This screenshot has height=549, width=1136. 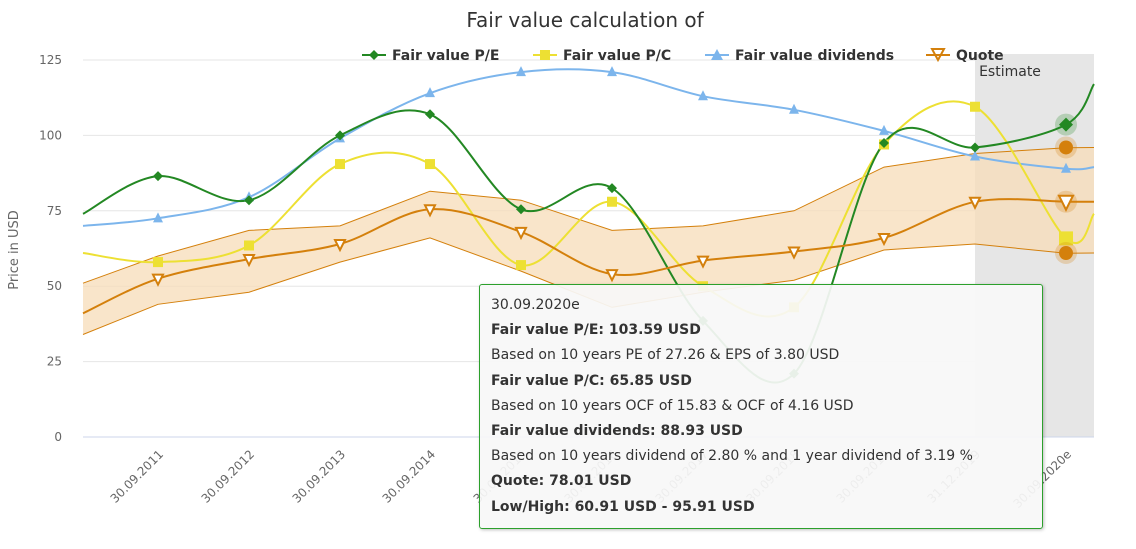 I want to click on y-tick-label: 75, so click(x=54, y=211).